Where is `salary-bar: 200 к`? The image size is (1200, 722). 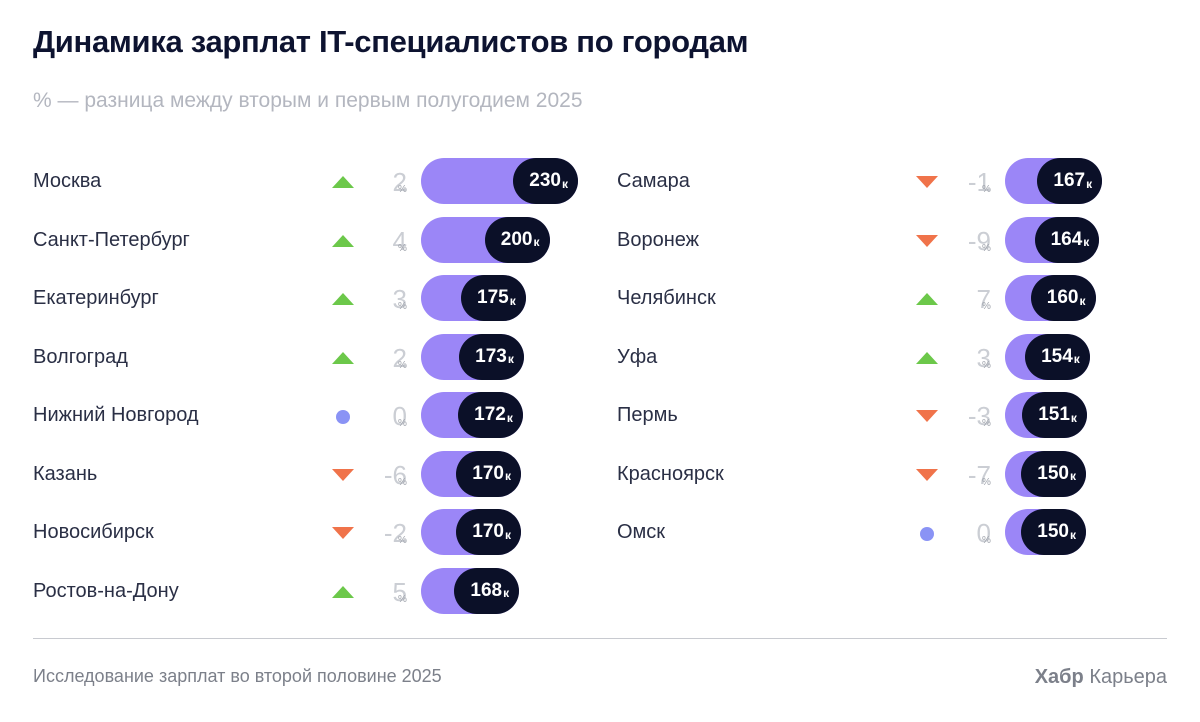
salary-bar: 200 к is located at coordinates (485, 239).